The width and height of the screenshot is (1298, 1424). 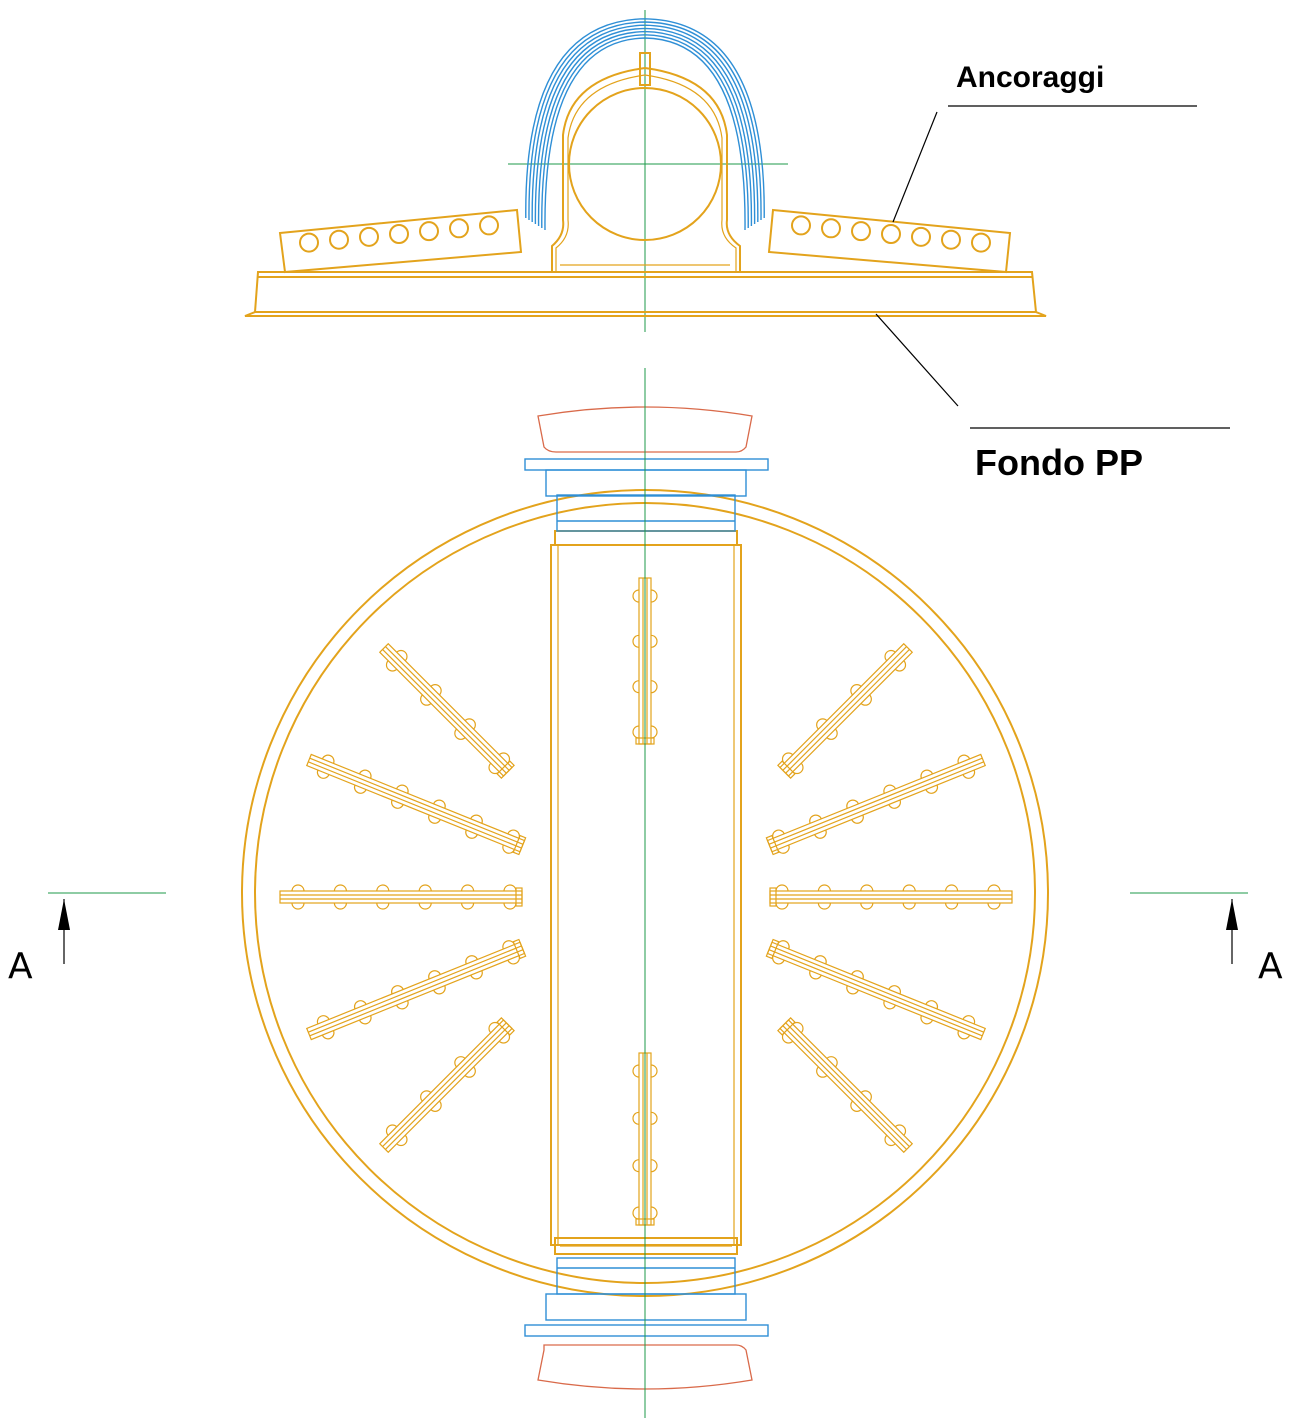 What do you see at coordinates (1059, 462) in the screenshot?
I see `callout-fondo-pp-label: Fondo PP` at bounding box center [1059, 462].